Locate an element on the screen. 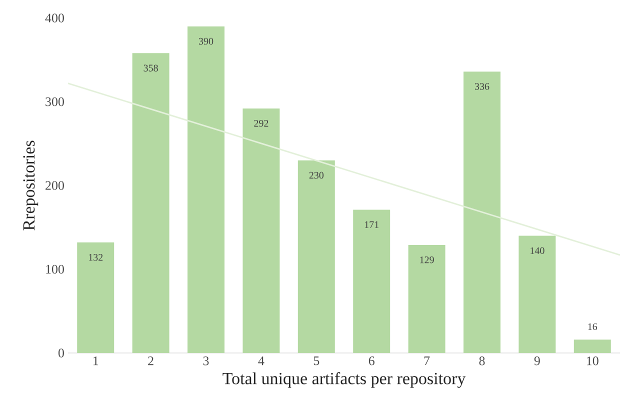 The image size is (622, 406). y-tick-label: 100 is located at coordinates (55, 269).